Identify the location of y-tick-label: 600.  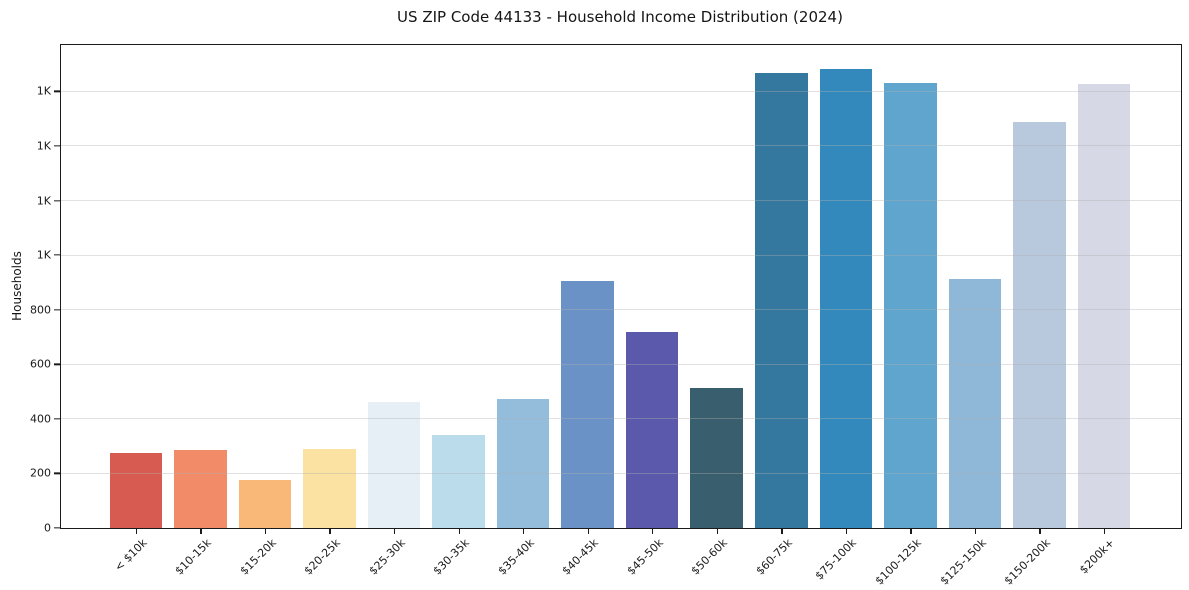
(40, 364).